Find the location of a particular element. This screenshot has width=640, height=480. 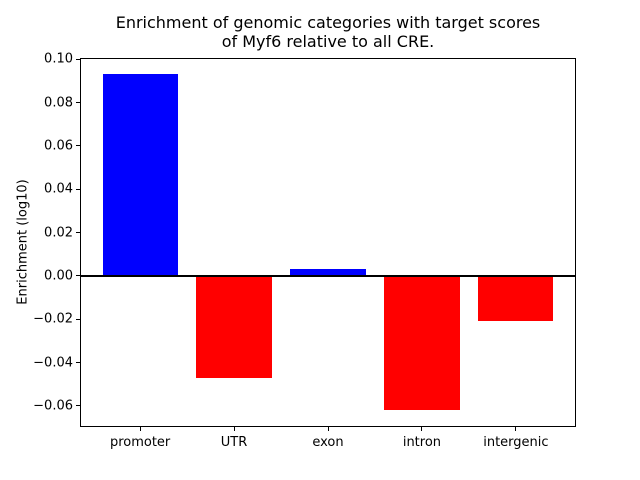

x-tick-label-promoter: promoter is located at coordinates (140, 443).